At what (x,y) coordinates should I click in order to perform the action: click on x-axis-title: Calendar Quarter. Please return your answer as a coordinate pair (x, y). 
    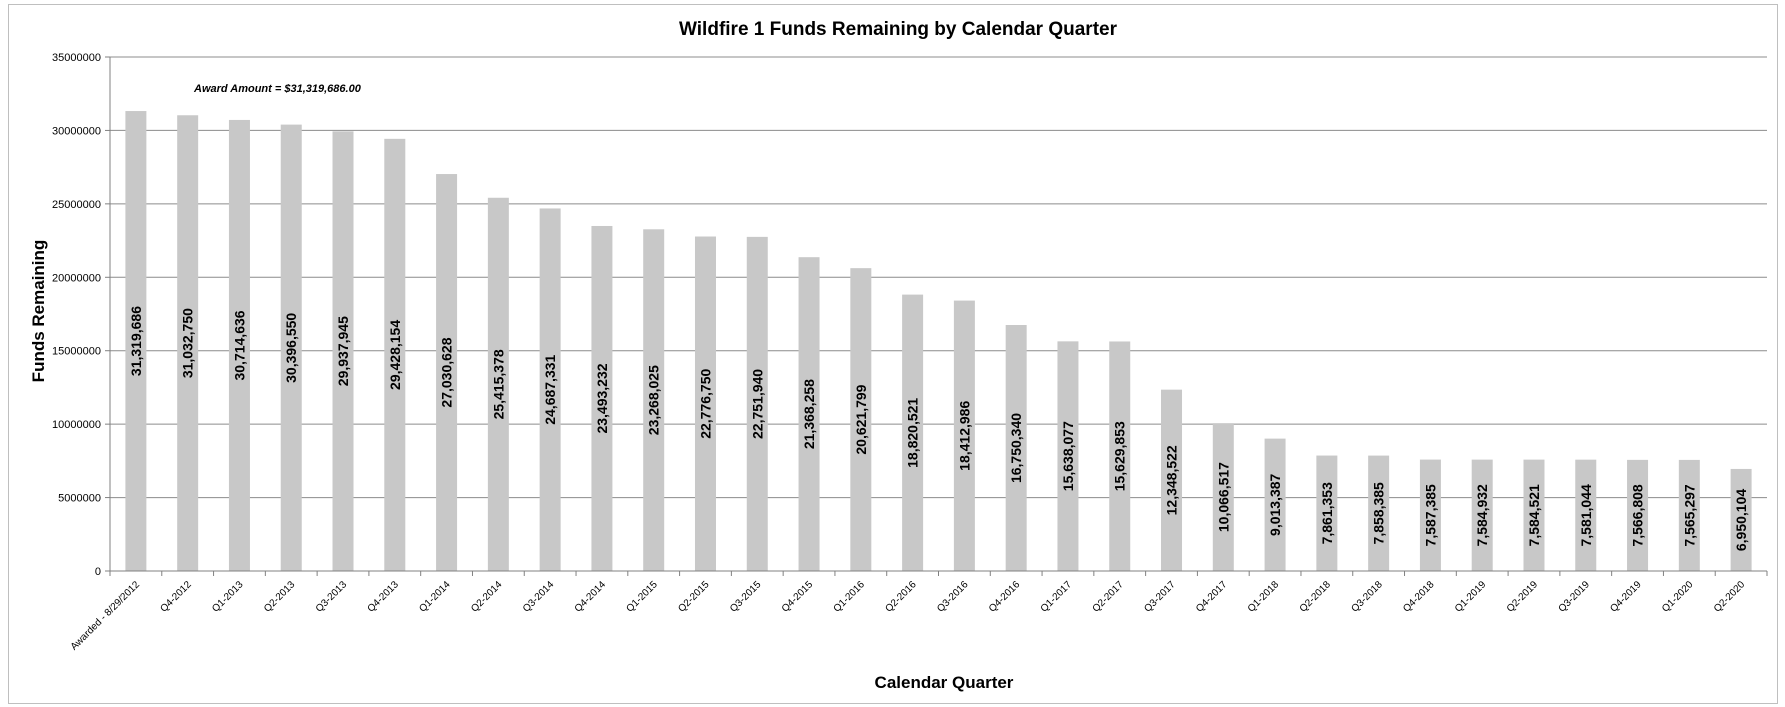
    Looking at the image, I should click on (944, 682).